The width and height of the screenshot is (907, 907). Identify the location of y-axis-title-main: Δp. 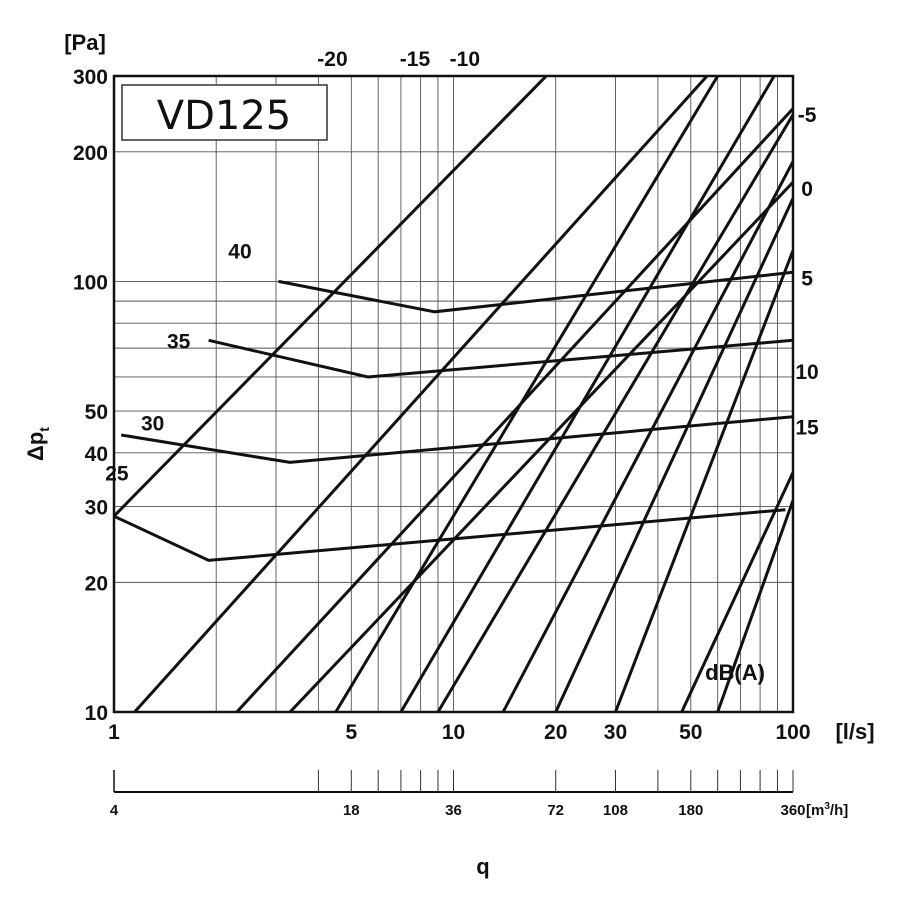
(35, 446).